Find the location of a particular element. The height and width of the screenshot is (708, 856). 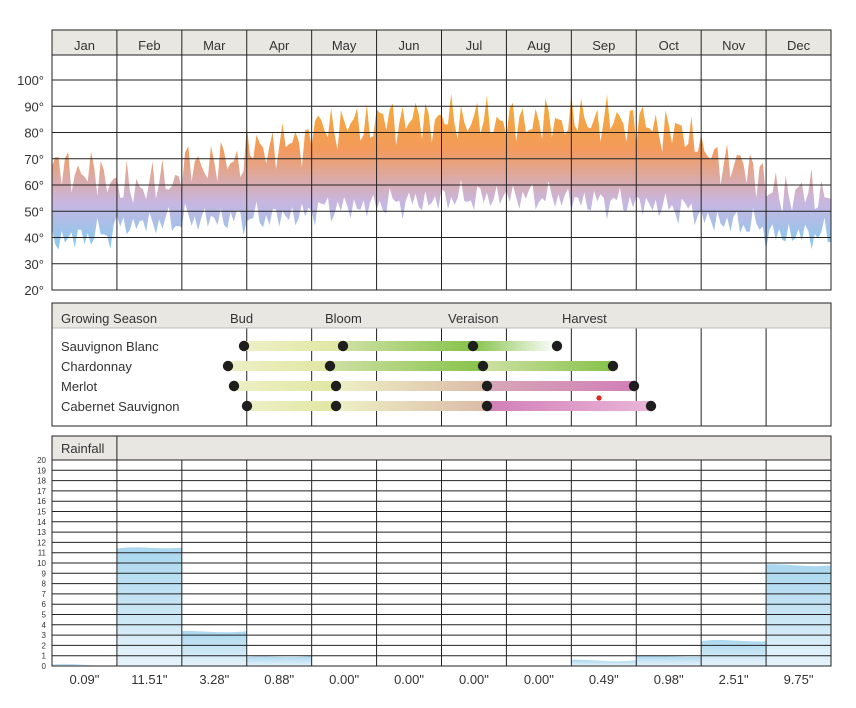

variety-label: Sauvignon Blanc is located at coordinates (110, 346).